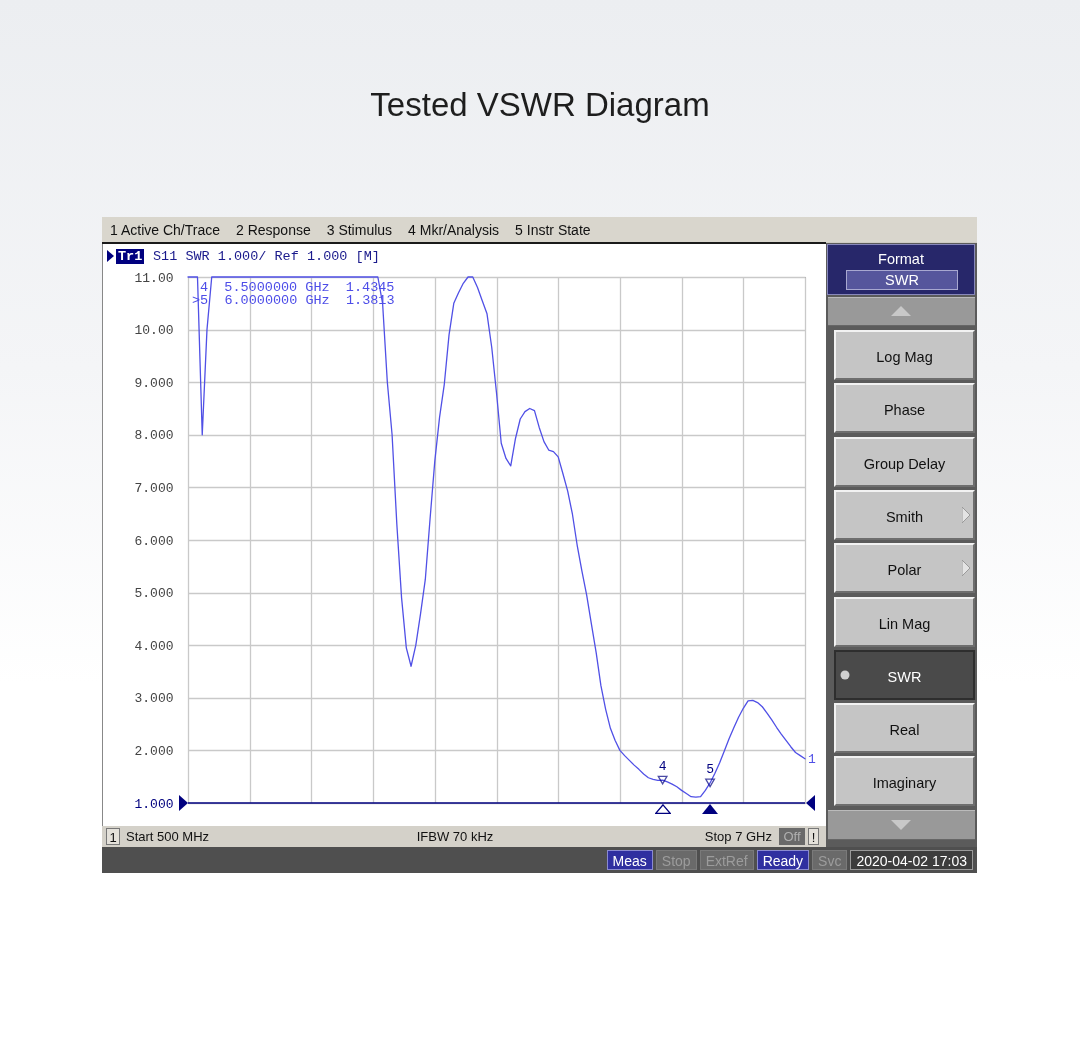  I want to click on y-tick-label: 10.00, so click(154, 331).